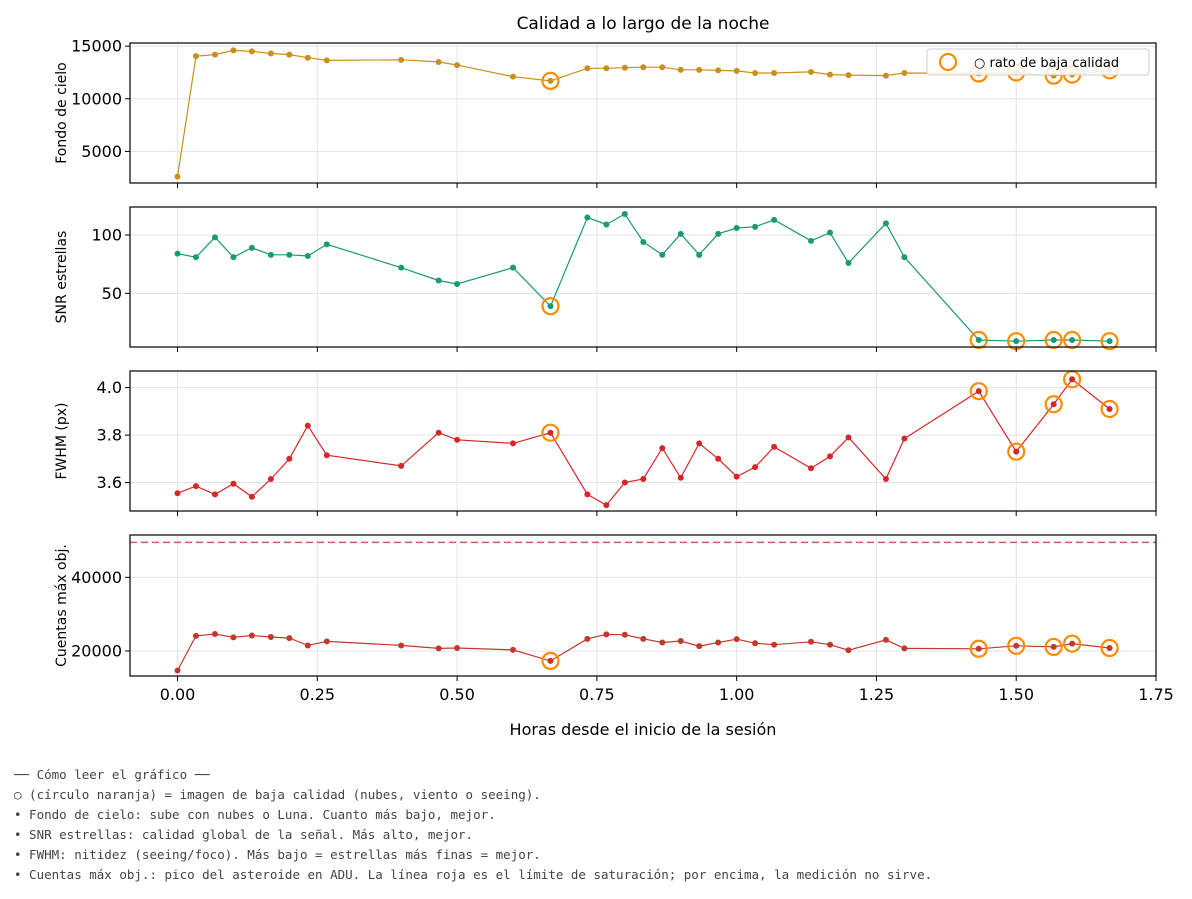 The width and height of the screenshot is (1192, 899). What do you see at coordinates (948, 62) in the screenshot?
I see `legend-marker` at bounding box center [948, 62].